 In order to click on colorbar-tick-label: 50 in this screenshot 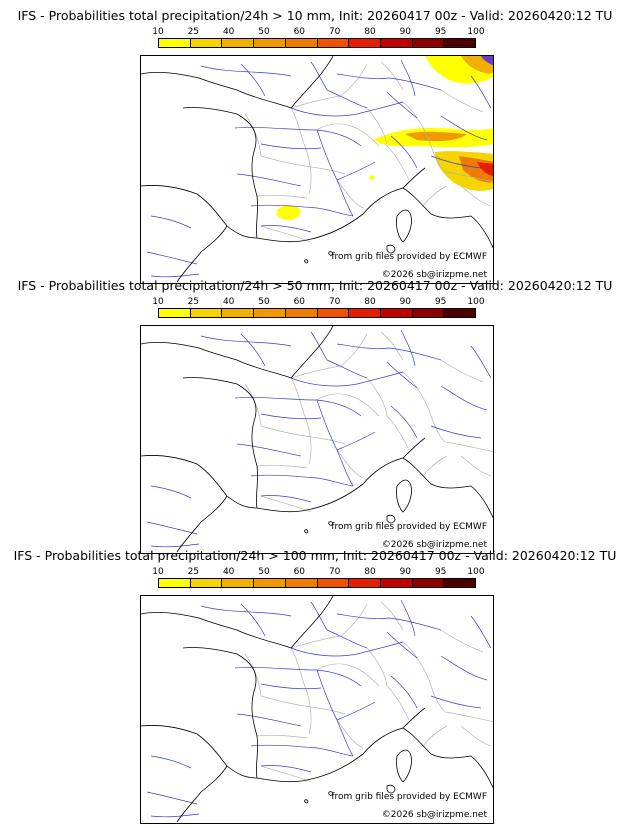, I will do `click(264, 572)`.